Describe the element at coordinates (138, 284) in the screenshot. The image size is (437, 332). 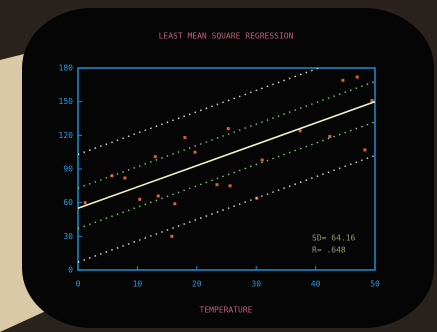
I see `x-tick-label: 10` at that location.